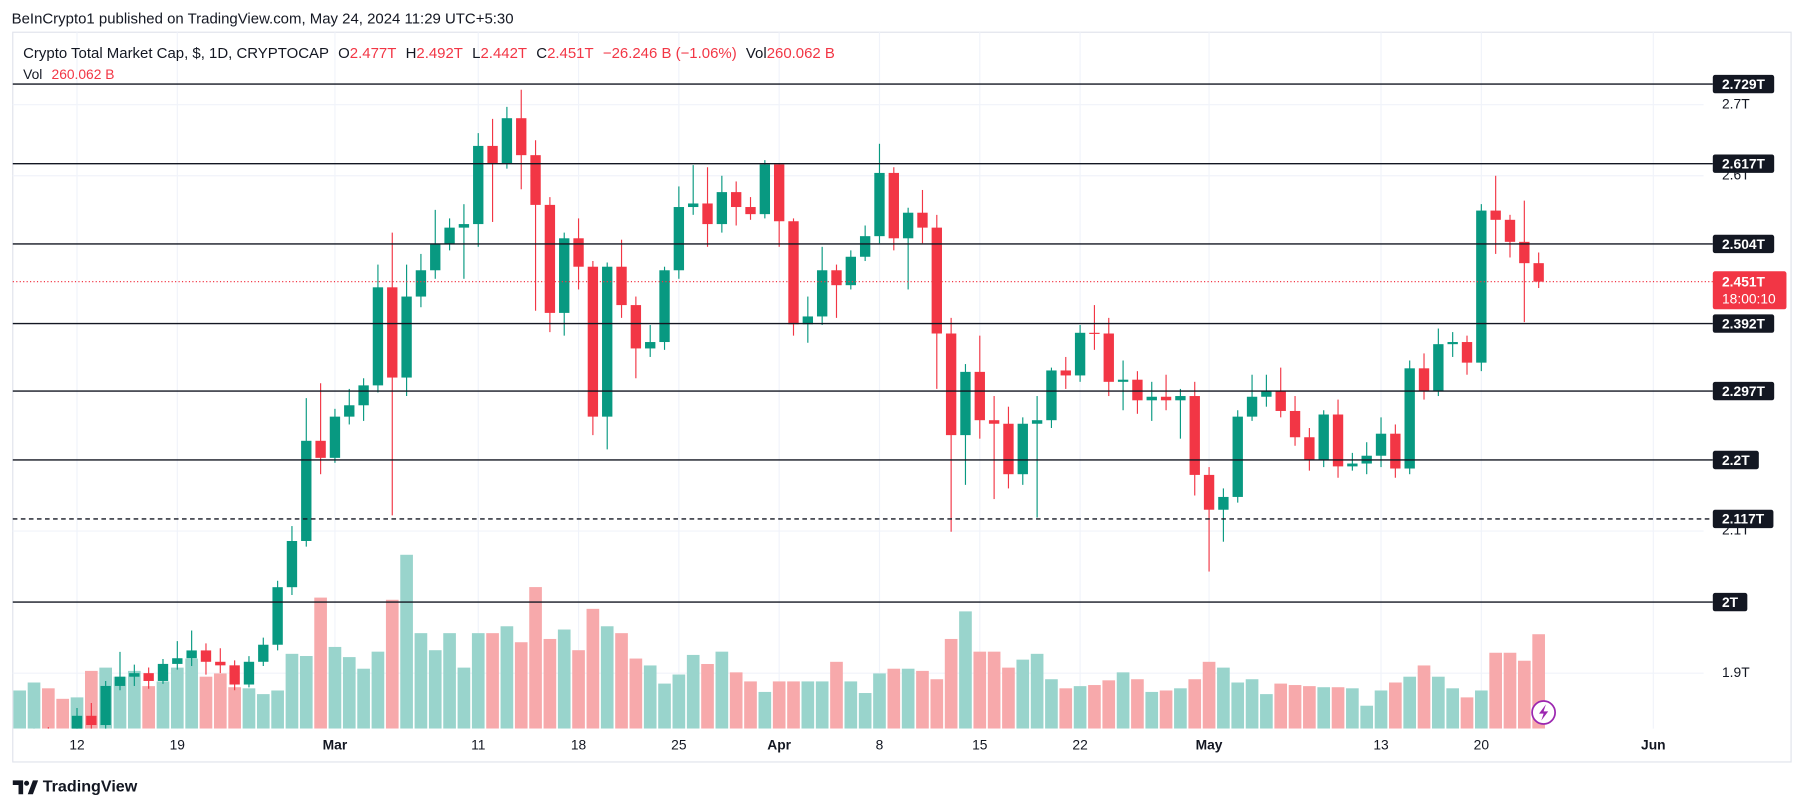 This screenshot has height=808, width=1805. Describe the element at coordinates (980, 744) in the screenshot. I see `x-tick-label: 15` at that location.